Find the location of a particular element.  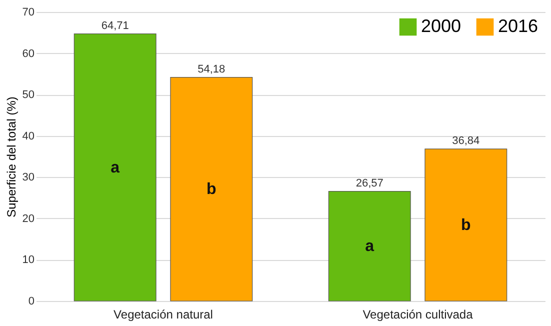

y-tick-label: 40 is located at coordinates (28, 136).